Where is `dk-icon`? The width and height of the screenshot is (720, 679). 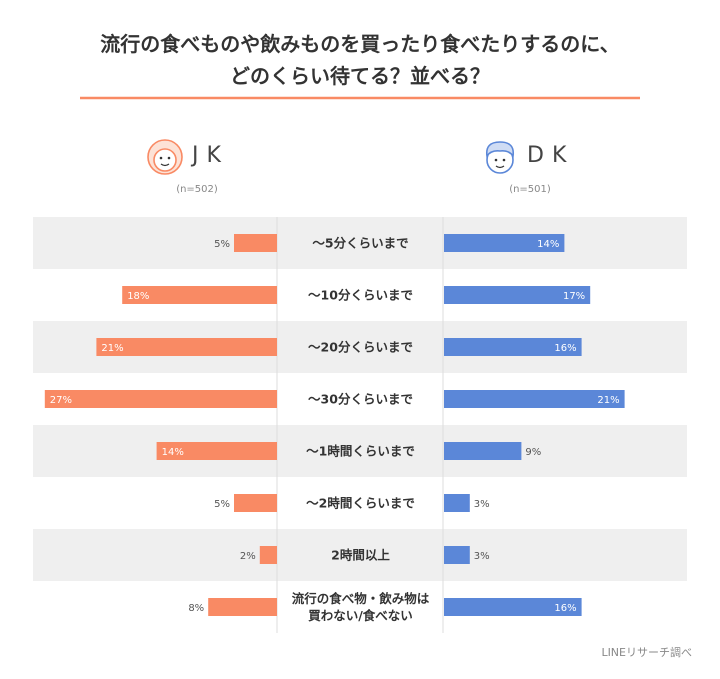
dk-icon is located at coordinates (500, 157).